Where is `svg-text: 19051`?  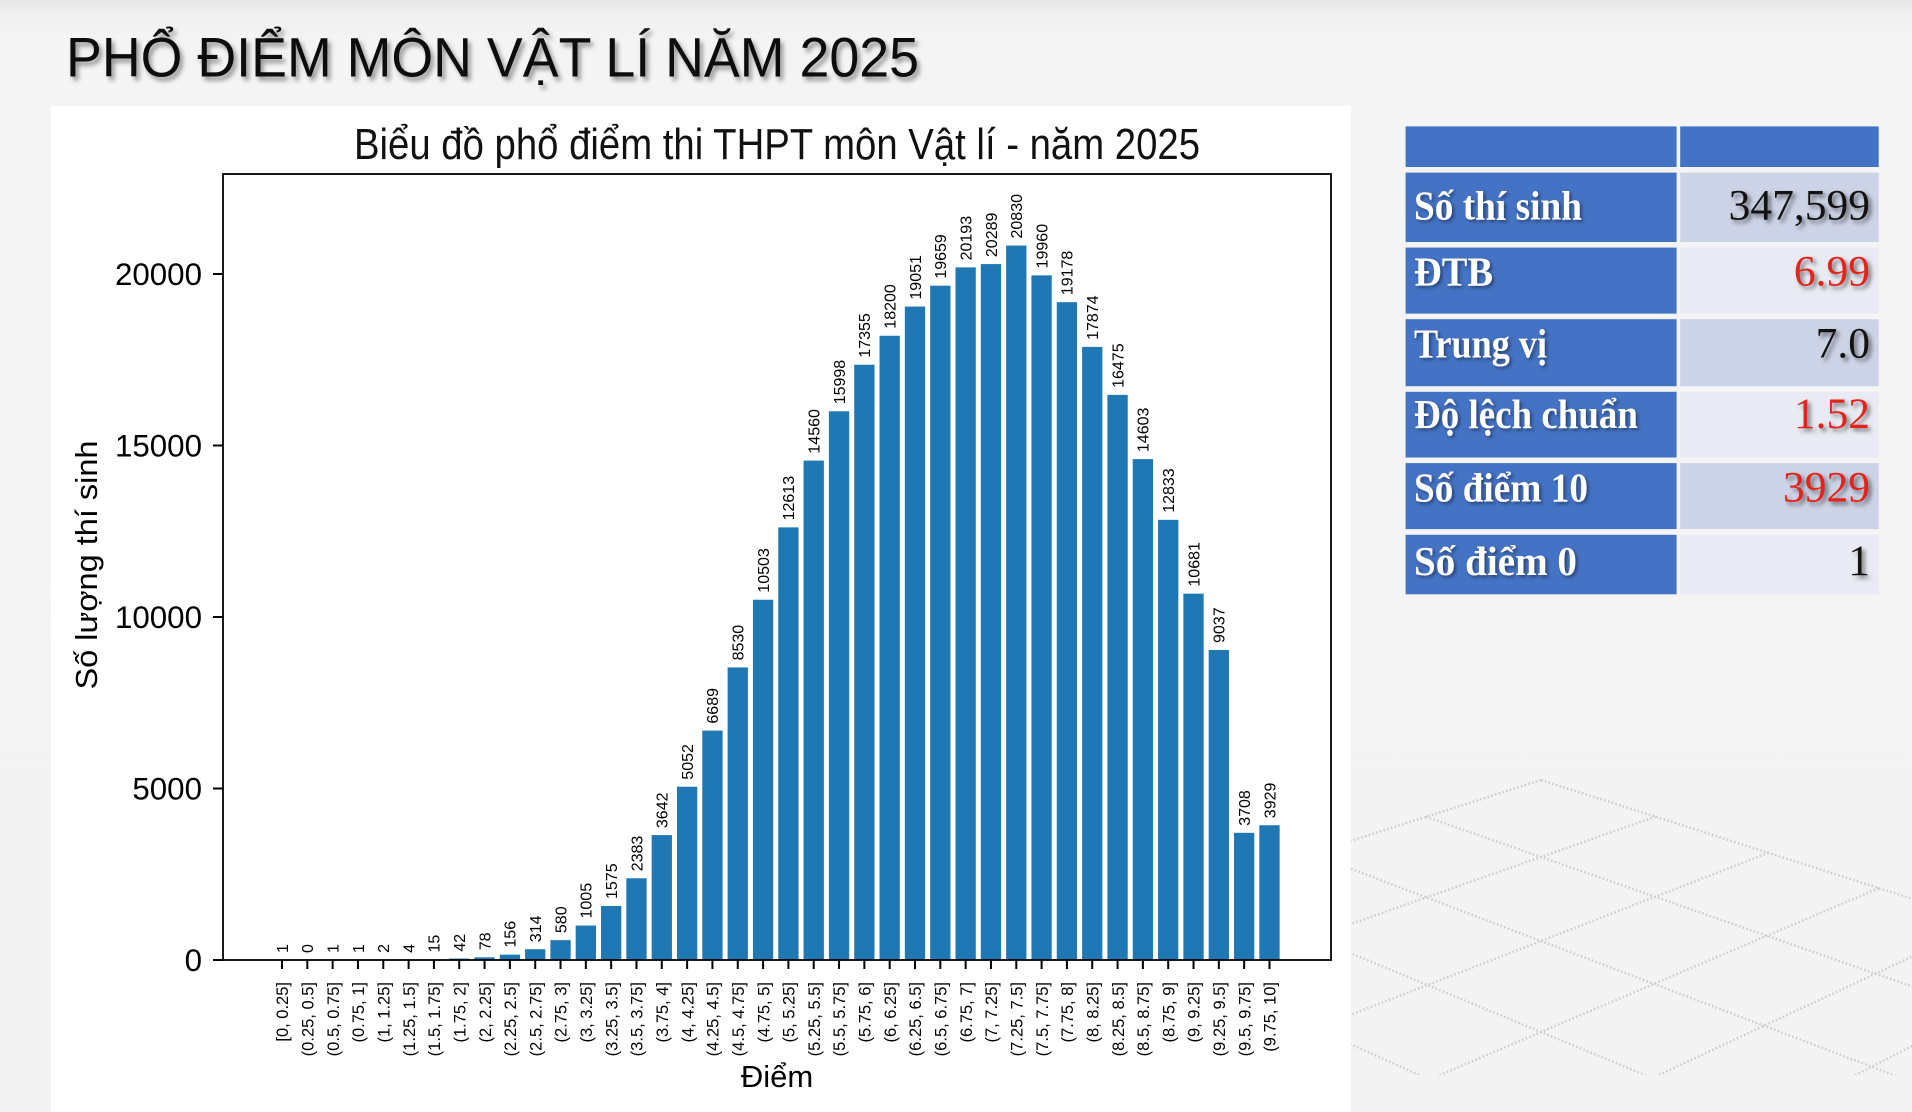
svg-text: 19051 is located at coordinates (916, 277).